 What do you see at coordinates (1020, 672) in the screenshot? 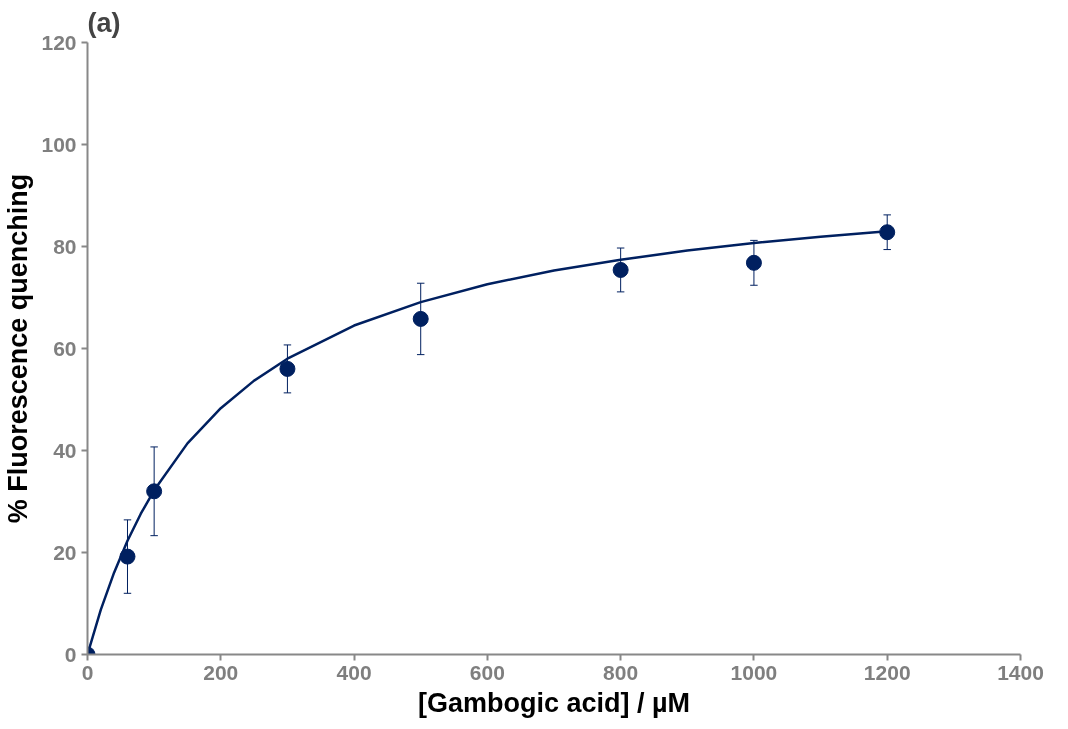
I see `x-tick-label: 1400` at bounding box center [1020, 672].